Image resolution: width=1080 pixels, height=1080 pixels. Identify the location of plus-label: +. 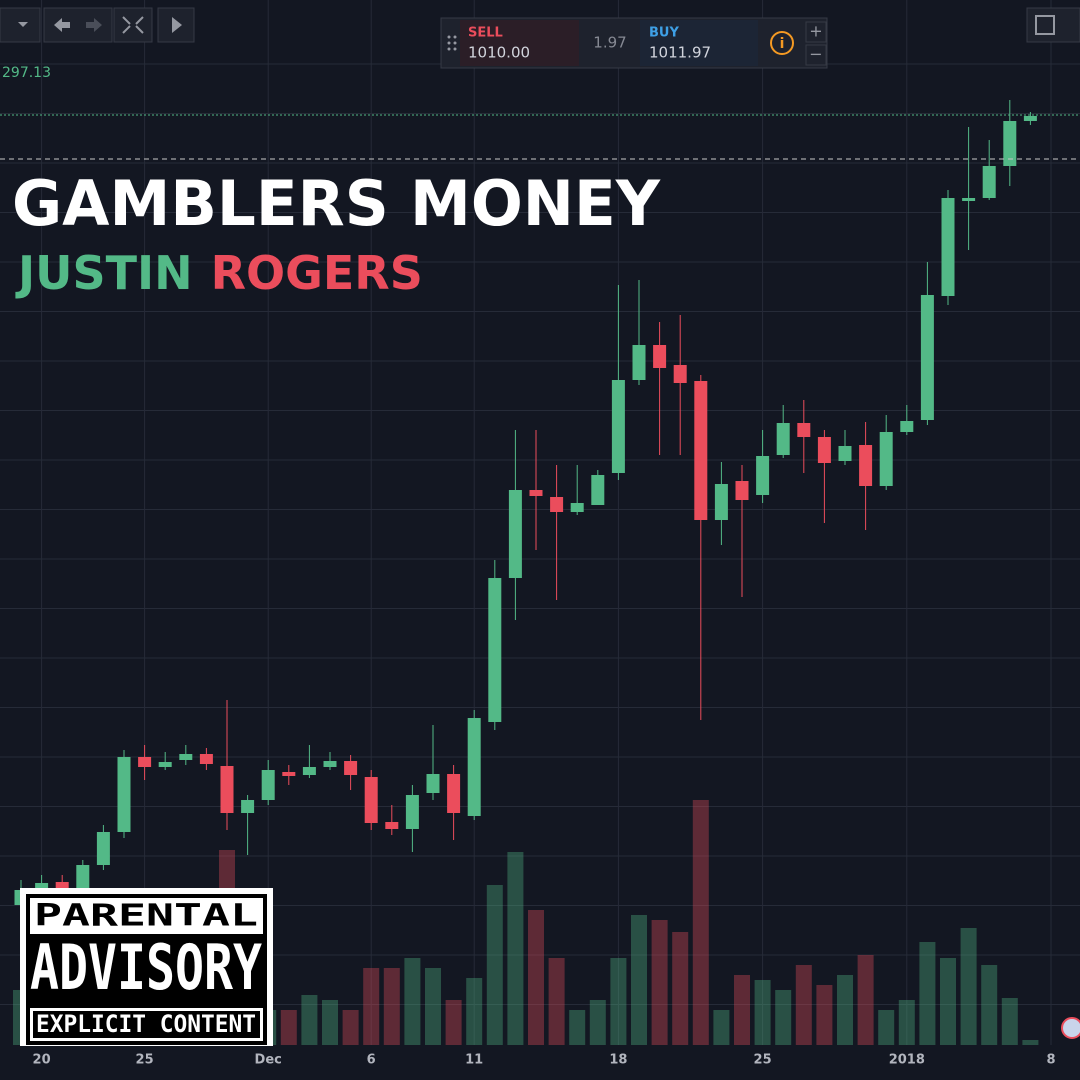
(815, 31).